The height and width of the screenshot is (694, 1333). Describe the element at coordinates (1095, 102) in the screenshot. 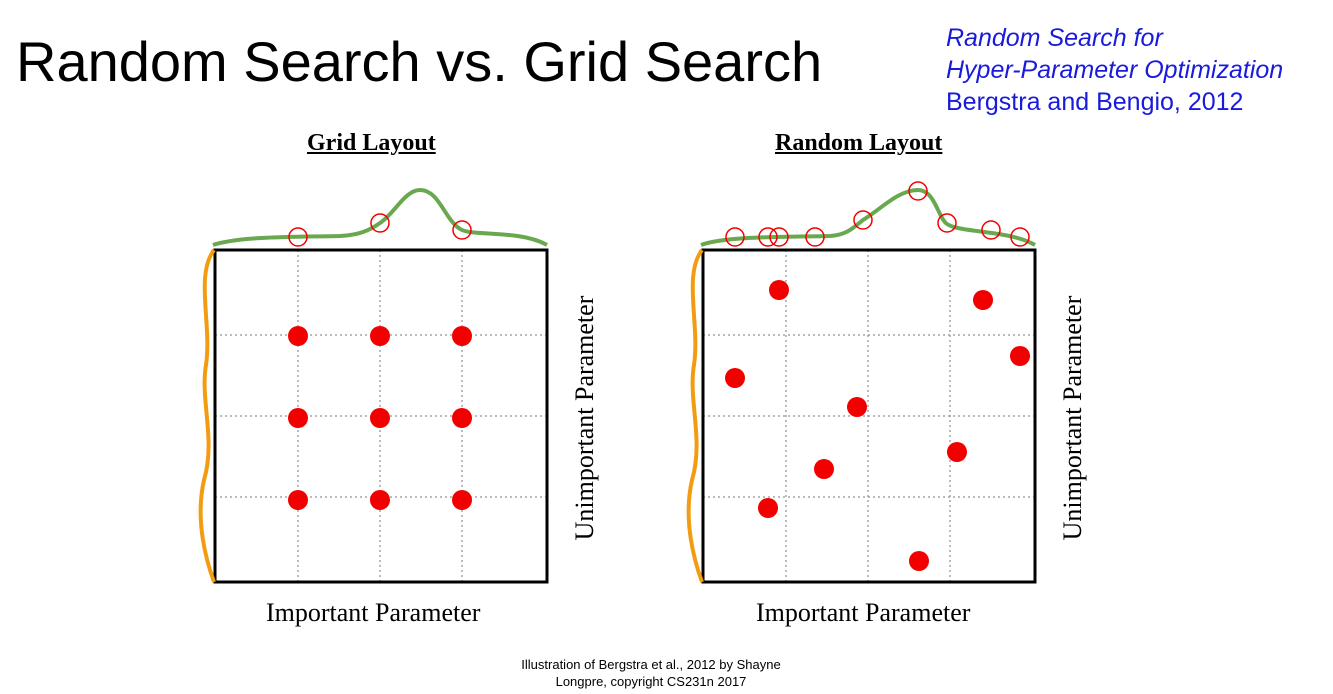

I see `reference-line-3: Bergstra and Bengio, 2012` at that location.